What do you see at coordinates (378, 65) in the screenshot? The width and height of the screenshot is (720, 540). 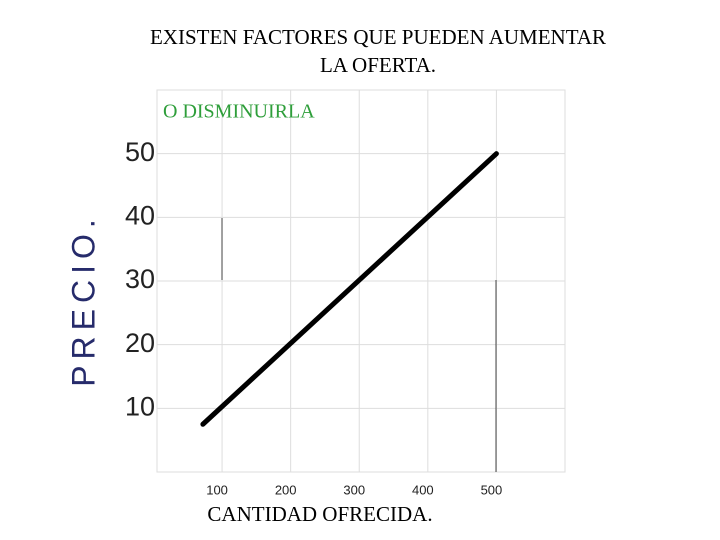 I see `title-line: LA OFERTA.` at bounding box center [378, 65].